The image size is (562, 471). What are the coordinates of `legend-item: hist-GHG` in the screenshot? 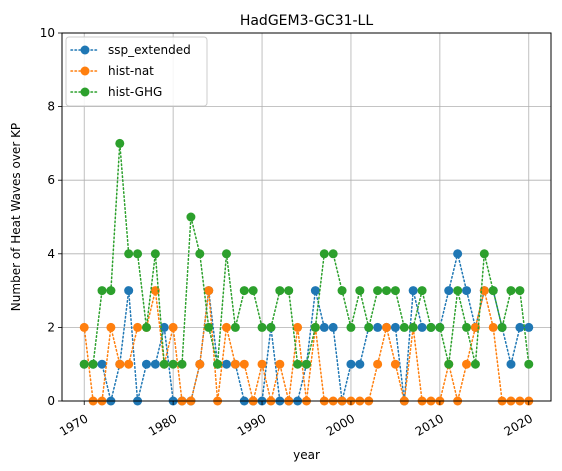 It's located at (116, 92).